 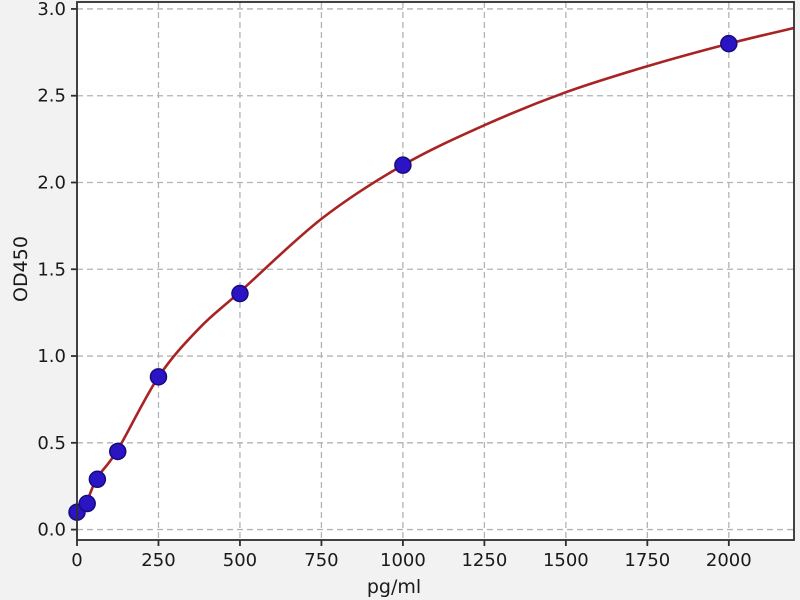 I want to click on x-tick-label: 1250, so click(x=484, y=560).